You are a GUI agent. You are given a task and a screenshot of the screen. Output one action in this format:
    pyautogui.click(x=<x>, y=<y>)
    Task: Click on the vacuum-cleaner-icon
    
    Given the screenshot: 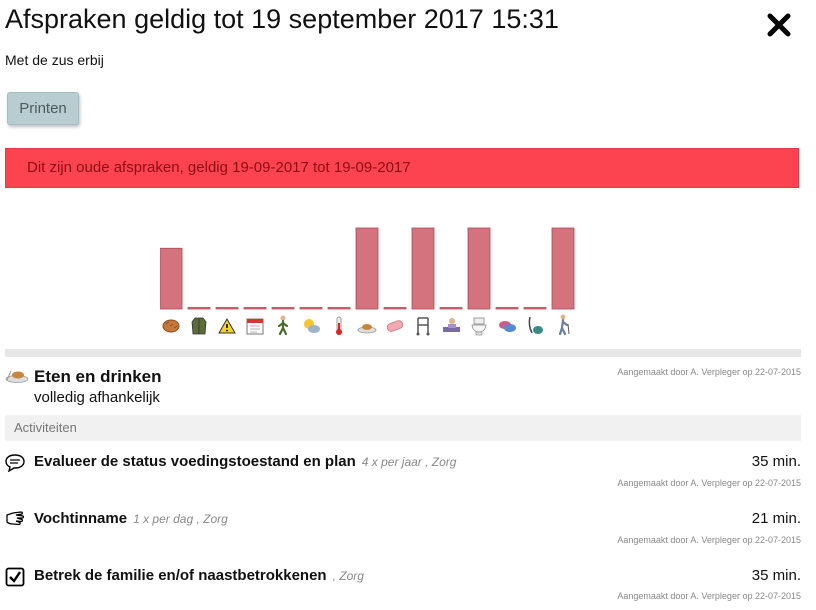 What is the action you would take?
    pyautogui.click(x=535, y=325)
    